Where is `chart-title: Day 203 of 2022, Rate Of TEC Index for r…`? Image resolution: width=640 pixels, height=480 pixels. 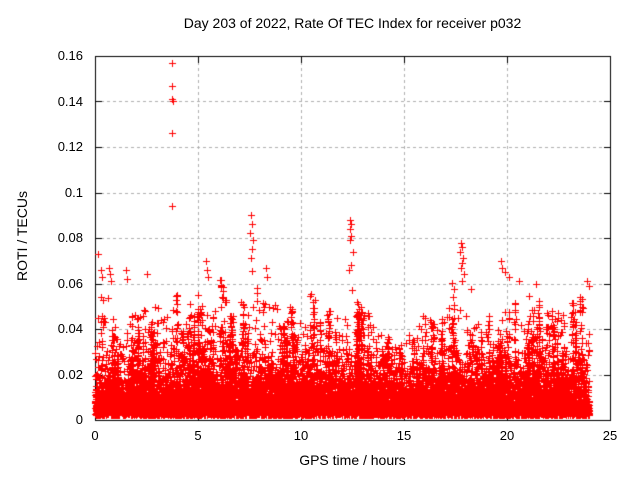
chart-title: Day 203 of 2022, Rate Of TEC Index for r… is located at coordinates (352, 23).